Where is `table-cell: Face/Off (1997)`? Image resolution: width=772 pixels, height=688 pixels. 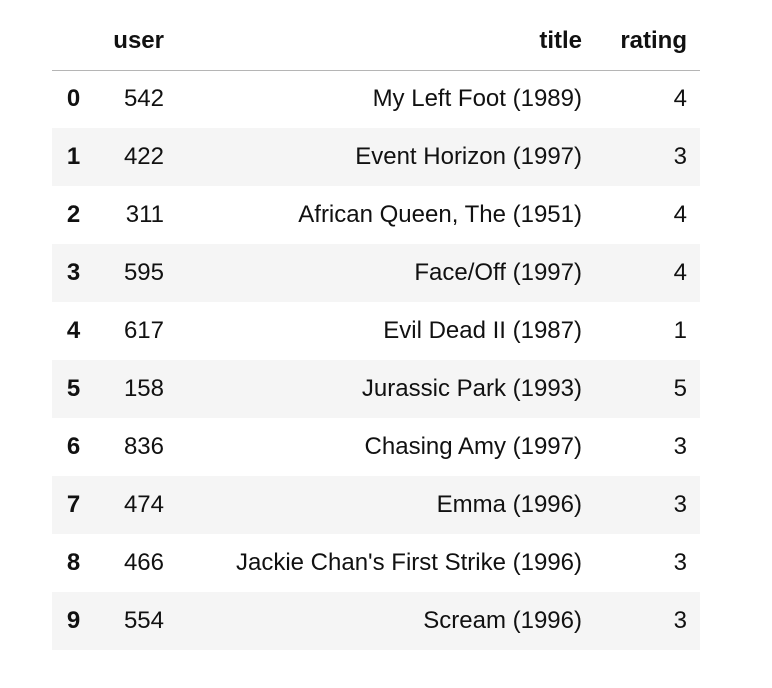 table-cell: Face/Off (1997) is located at coordinates (498, 272).